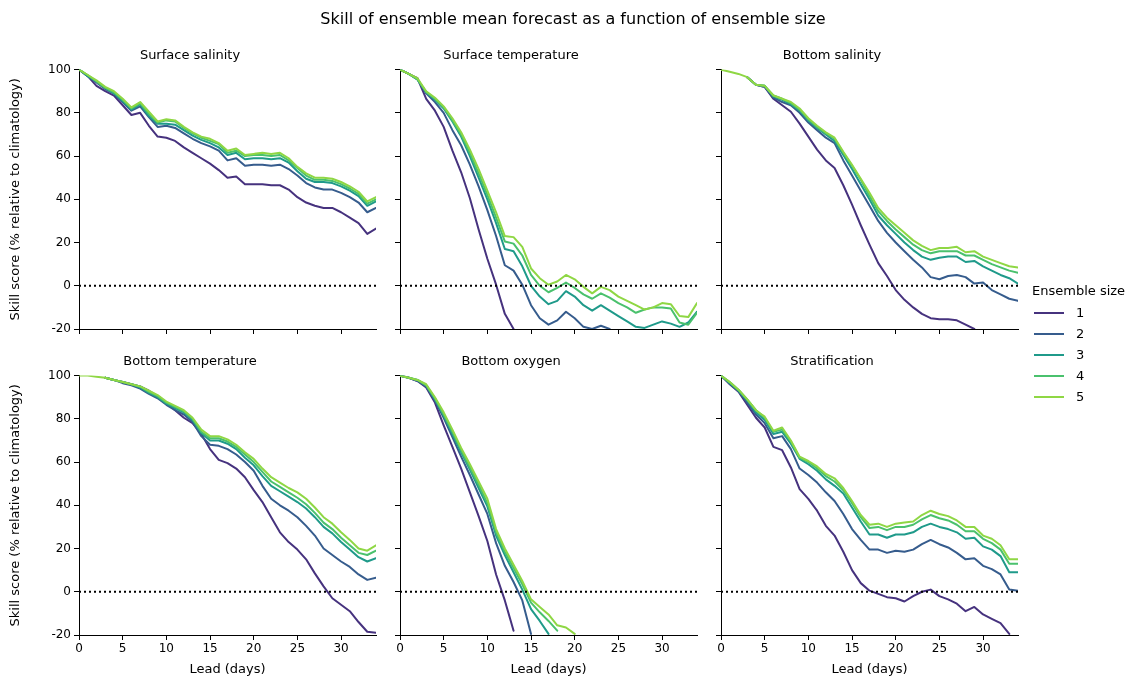  Describe the element at coordinates (832, 361) in the screenshot. I see `chart-title: Stratification` at that location.